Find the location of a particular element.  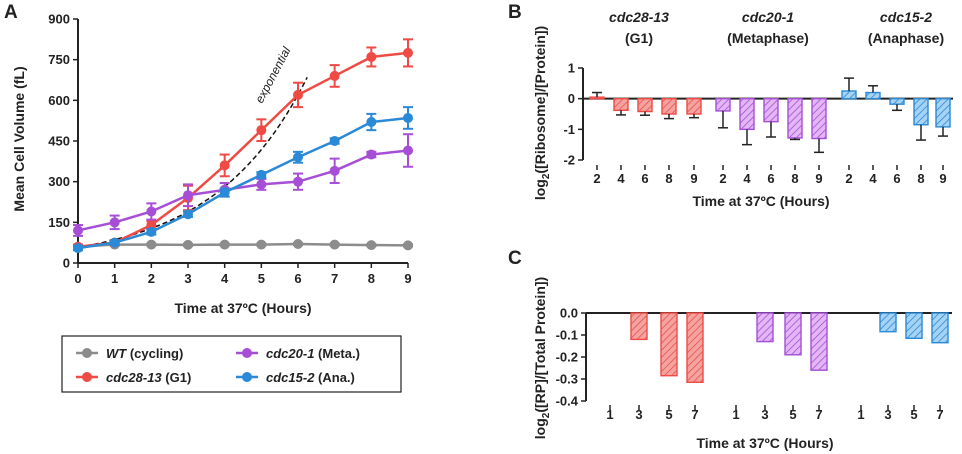

y-tick-label: 600 is located at coordinates (59, 100).